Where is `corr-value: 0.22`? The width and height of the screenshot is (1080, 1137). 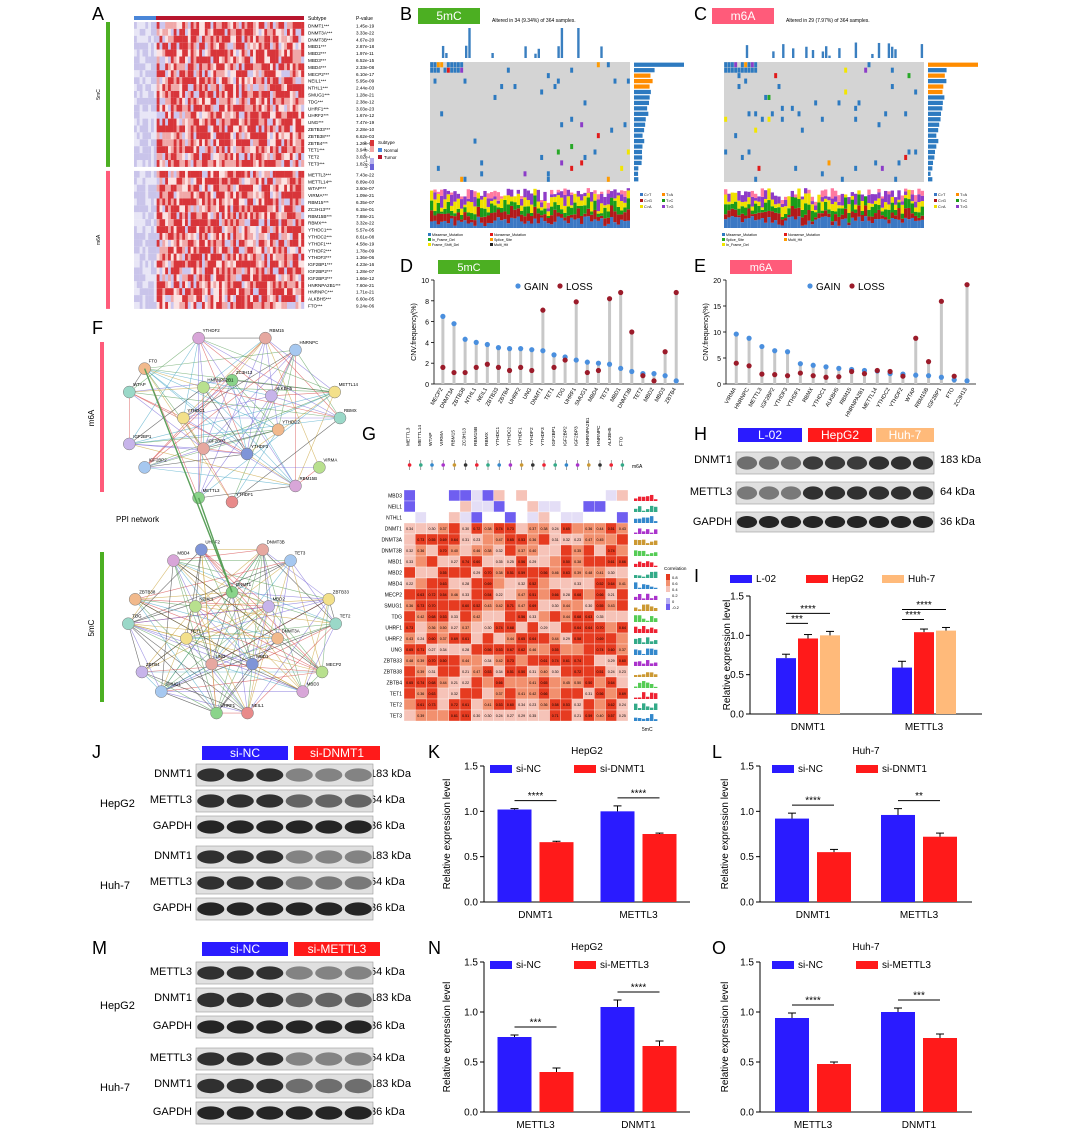
corr-value: 0.22 is located at coordinates (409, 584).